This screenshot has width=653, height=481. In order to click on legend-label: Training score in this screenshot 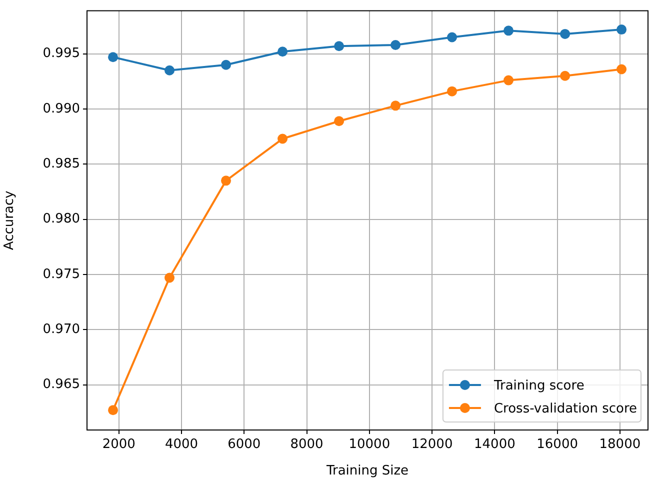, I will do `click(538, 386)`.